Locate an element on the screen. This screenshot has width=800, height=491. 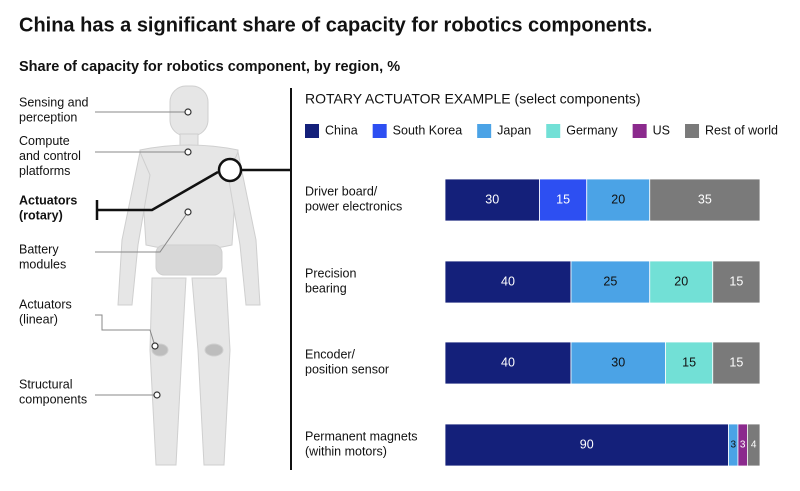
value-label: 4 is located at coordinates (754, 445).